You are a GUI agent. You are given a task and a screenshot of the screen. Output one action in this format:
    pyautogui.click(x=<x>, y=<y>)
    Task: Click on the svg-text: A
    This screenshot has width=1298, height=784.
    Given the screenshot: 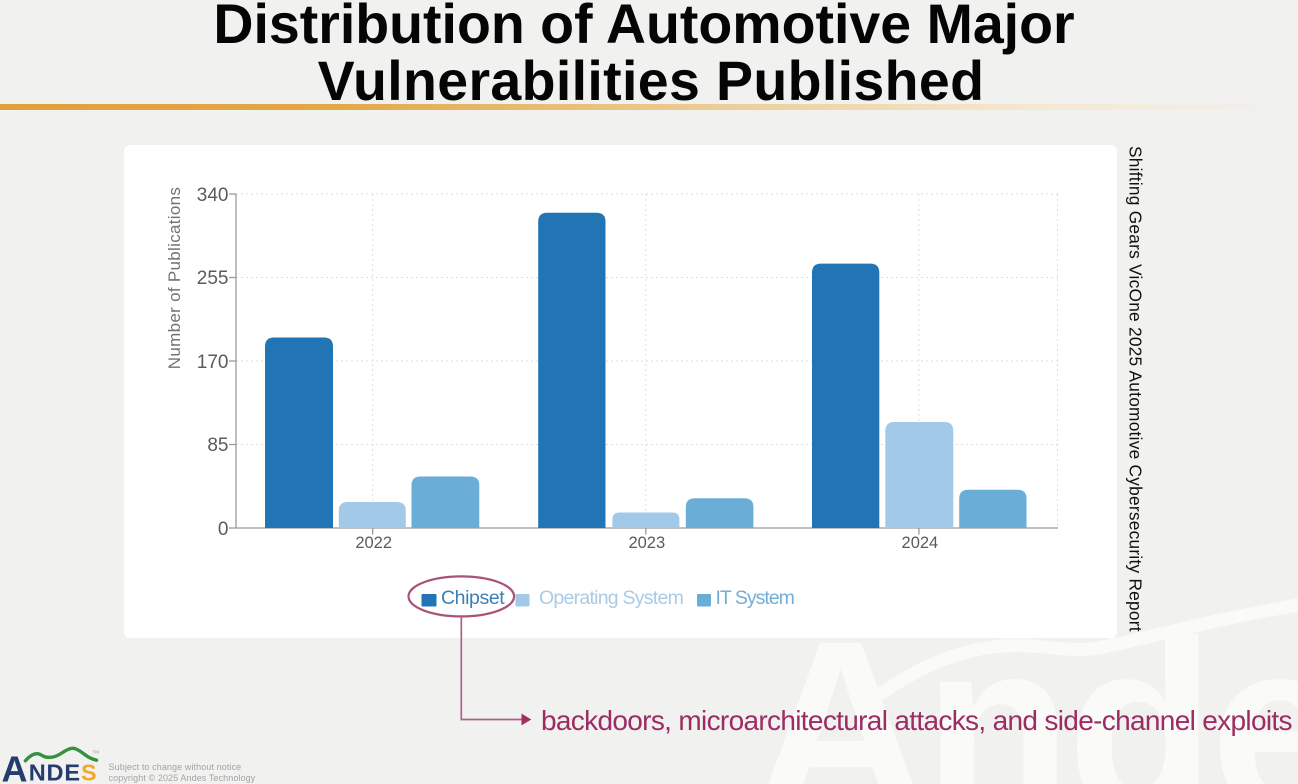 What is the action you would take?
    pyautogui.click(x=15, y=766)
    